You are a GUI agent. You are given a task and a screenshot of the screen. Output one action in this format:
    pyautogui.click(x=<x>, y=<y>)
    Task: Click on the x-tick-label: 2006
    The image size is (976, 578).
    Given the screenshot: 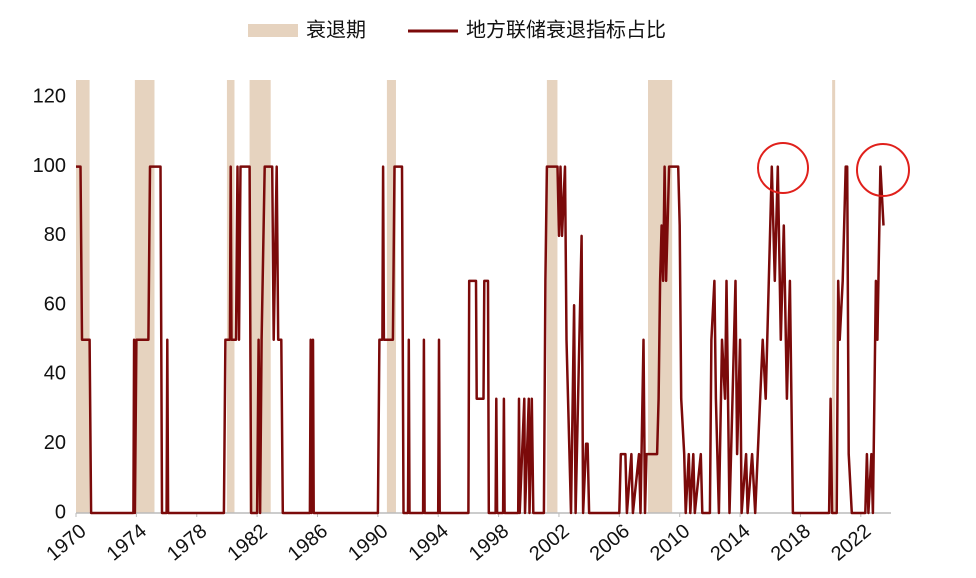 What is the action you would take?
    pyautogui.click(x=610, y=542)
    